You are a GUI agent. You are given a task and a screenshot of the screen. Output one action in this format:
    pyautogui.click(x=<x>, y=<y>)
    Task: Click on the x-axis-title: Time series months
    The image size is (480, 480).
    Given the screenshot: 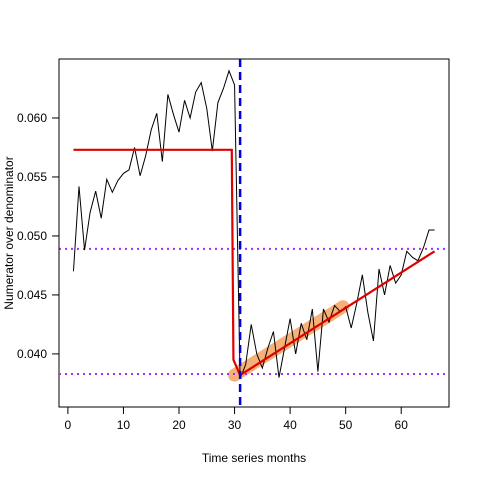 What is the action you would take?
    pyautogui.click(x=254, y=458)
    